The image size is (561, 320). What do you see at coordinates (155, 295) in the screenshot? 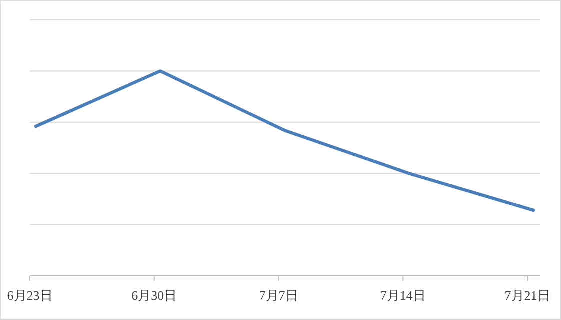
I see `x-tick-label: 6月30日` at bounding box center [155, 295].